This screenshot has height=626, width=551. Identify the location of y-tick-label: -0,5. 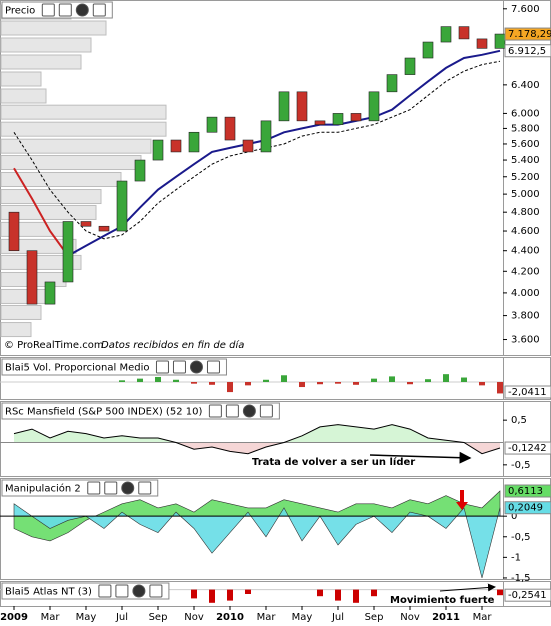
(521, 465).